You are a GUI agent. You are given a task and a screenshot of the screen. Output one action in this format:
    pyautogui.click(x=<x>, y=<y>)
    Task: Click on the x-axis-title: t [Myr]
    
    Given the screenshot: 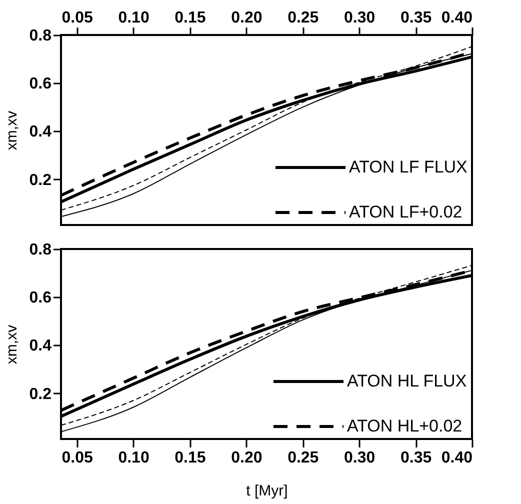 What is the action you would take?
    pyautogui.click(x=267, y=491)
    